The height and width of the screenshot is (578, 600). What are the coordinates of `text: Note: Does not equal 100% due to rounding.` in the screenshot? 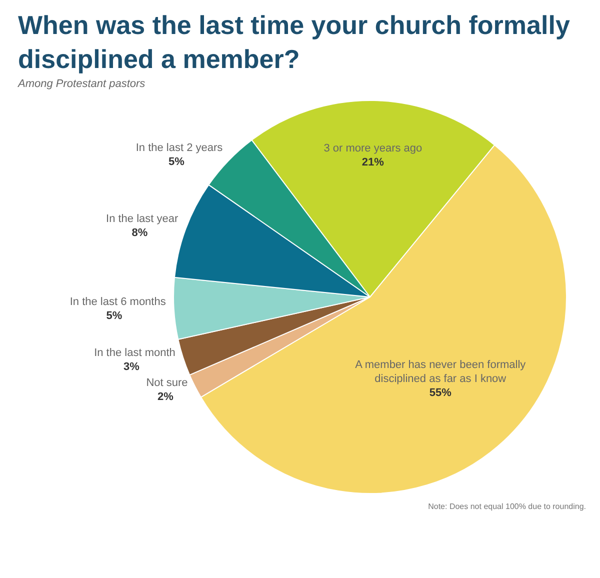 It's located at (507, 507).